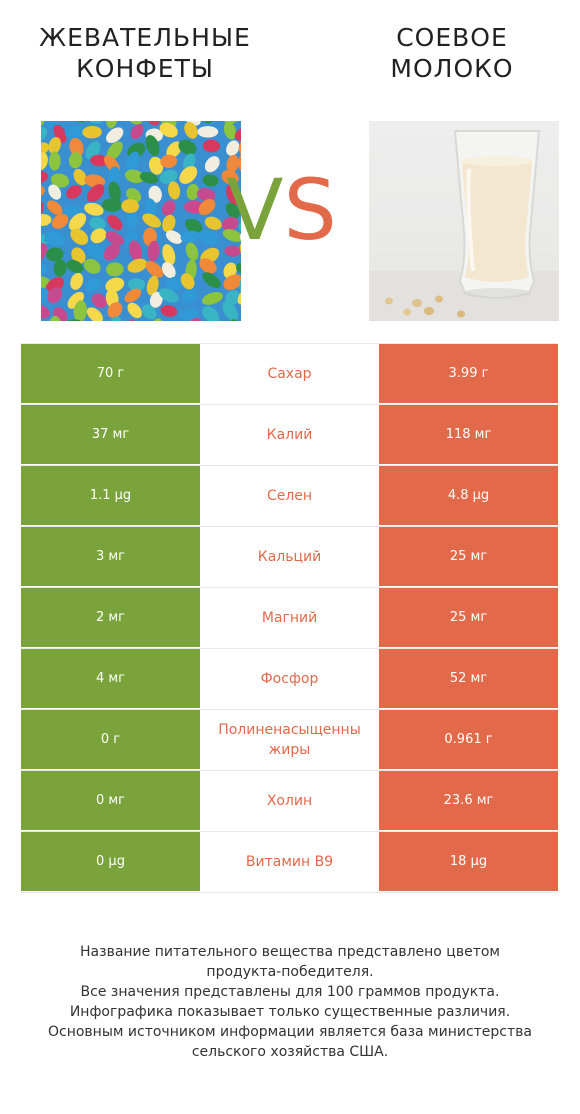  I want to click on jelly-beans-image, so click(141, 221).